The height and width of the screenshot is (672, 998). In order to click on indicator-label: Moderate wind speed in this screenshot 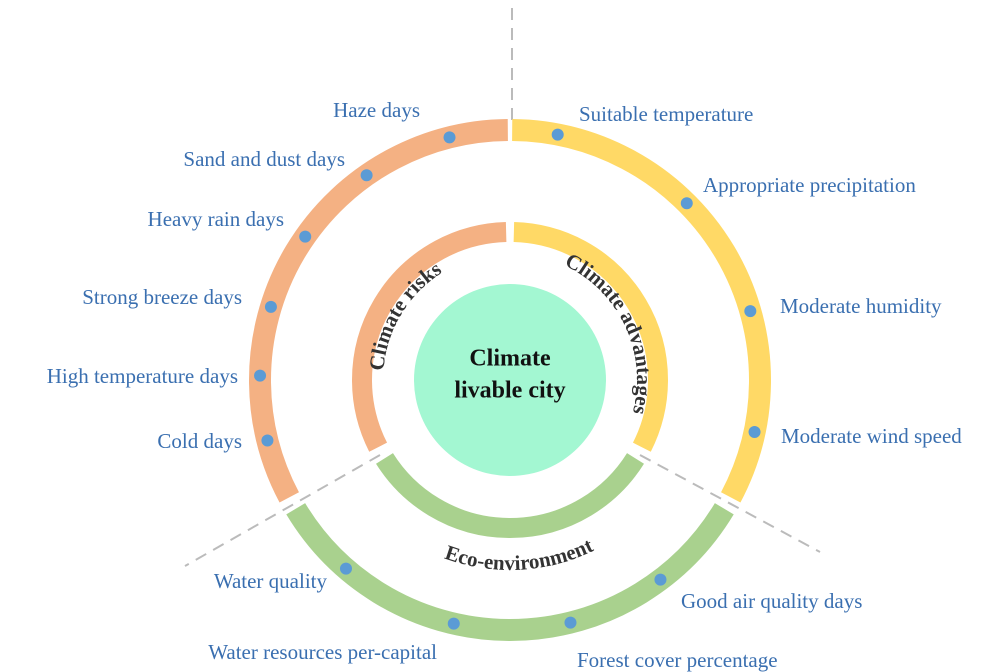, I will do `click(871, 436)`.